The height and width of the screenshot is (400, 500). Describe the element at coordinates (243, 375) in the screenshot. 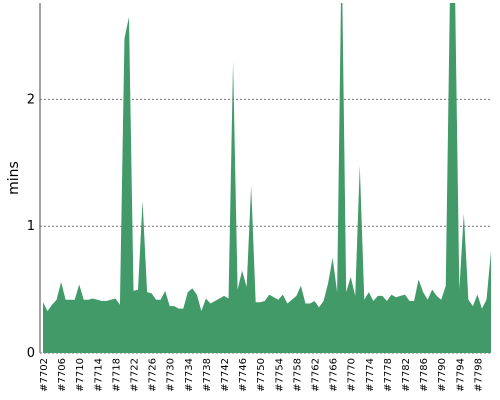

I see `x-tick-label: #7746` at that location.